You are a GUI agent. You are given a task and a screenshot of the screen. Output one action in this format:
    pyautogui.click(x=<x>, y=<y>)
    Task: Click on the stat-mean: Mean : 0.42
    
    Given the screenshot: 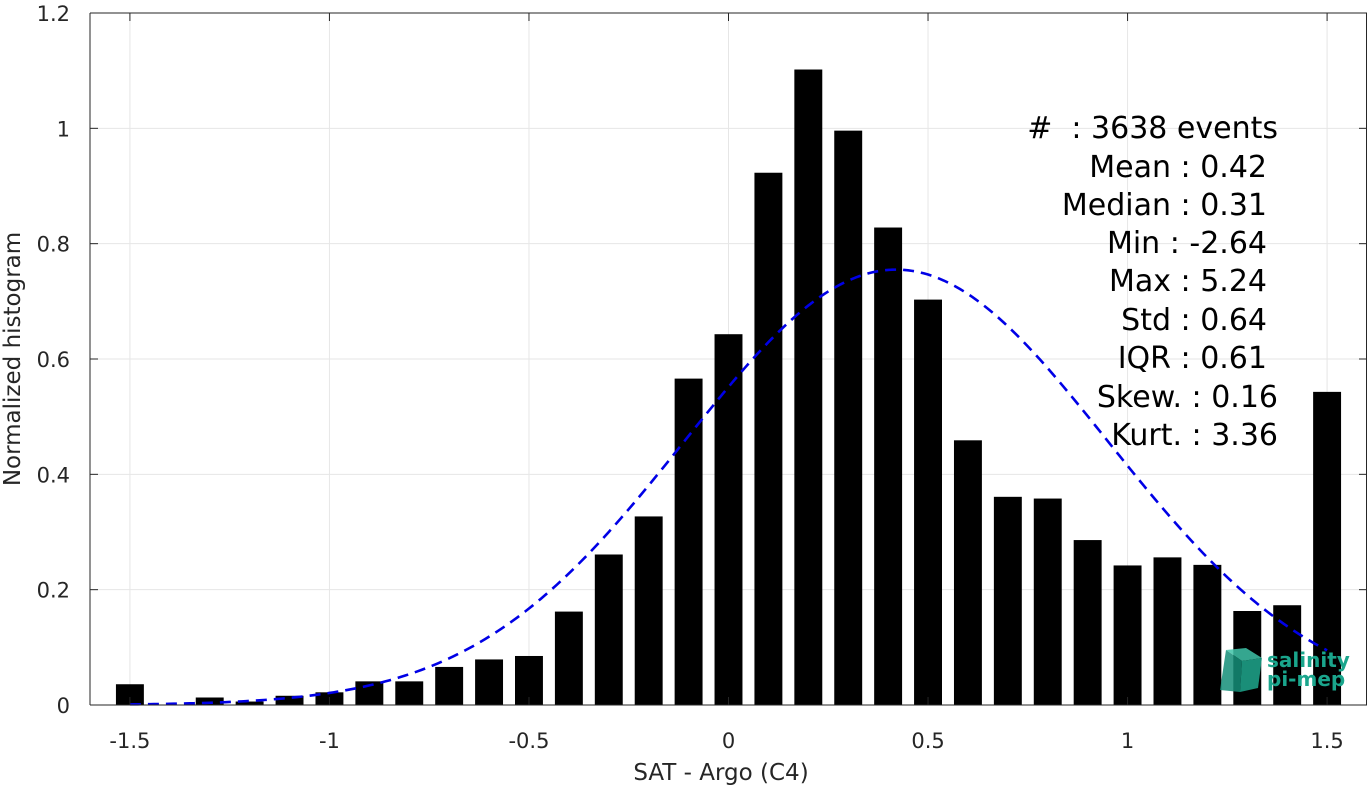 What is the action you would take?
    pyautogui.click(x=1178, y=167)
    